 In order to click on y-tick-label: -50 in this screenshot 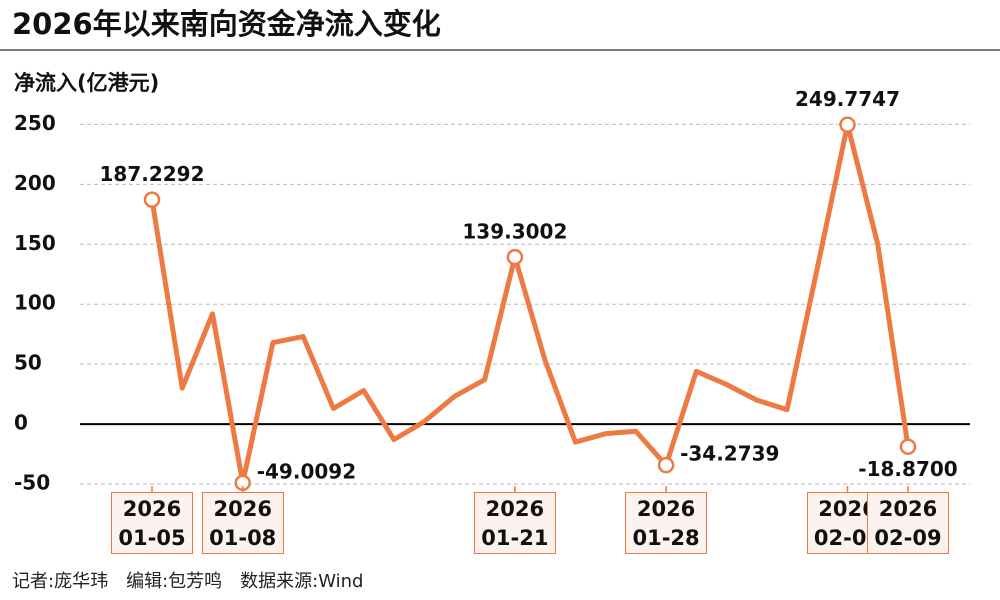, I will do `click(32, 483)`.